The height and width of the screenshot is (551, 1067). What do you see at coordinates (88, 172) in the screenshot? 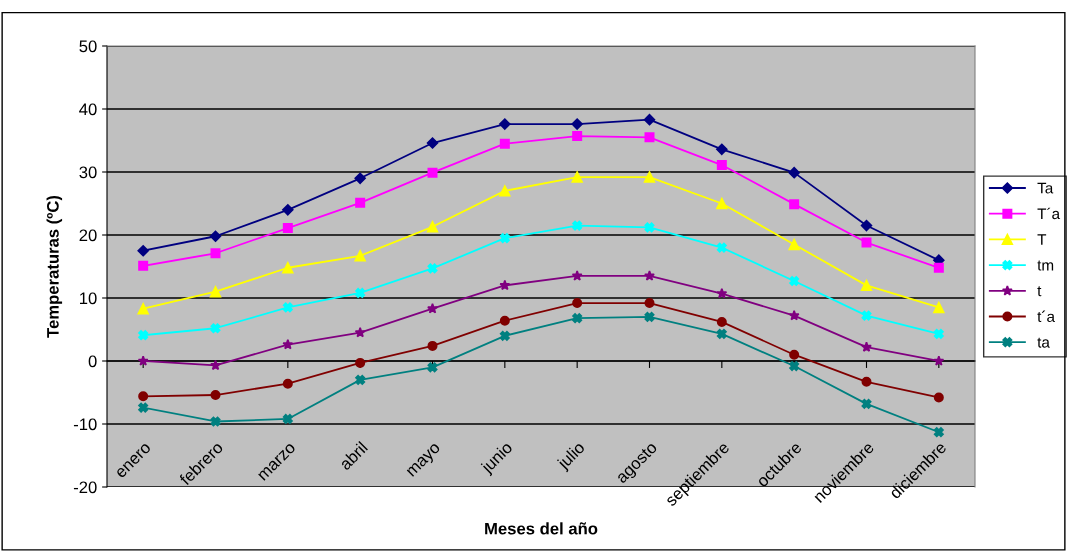
I see `y-tick-label: 30` at bounding box center [88, 172].